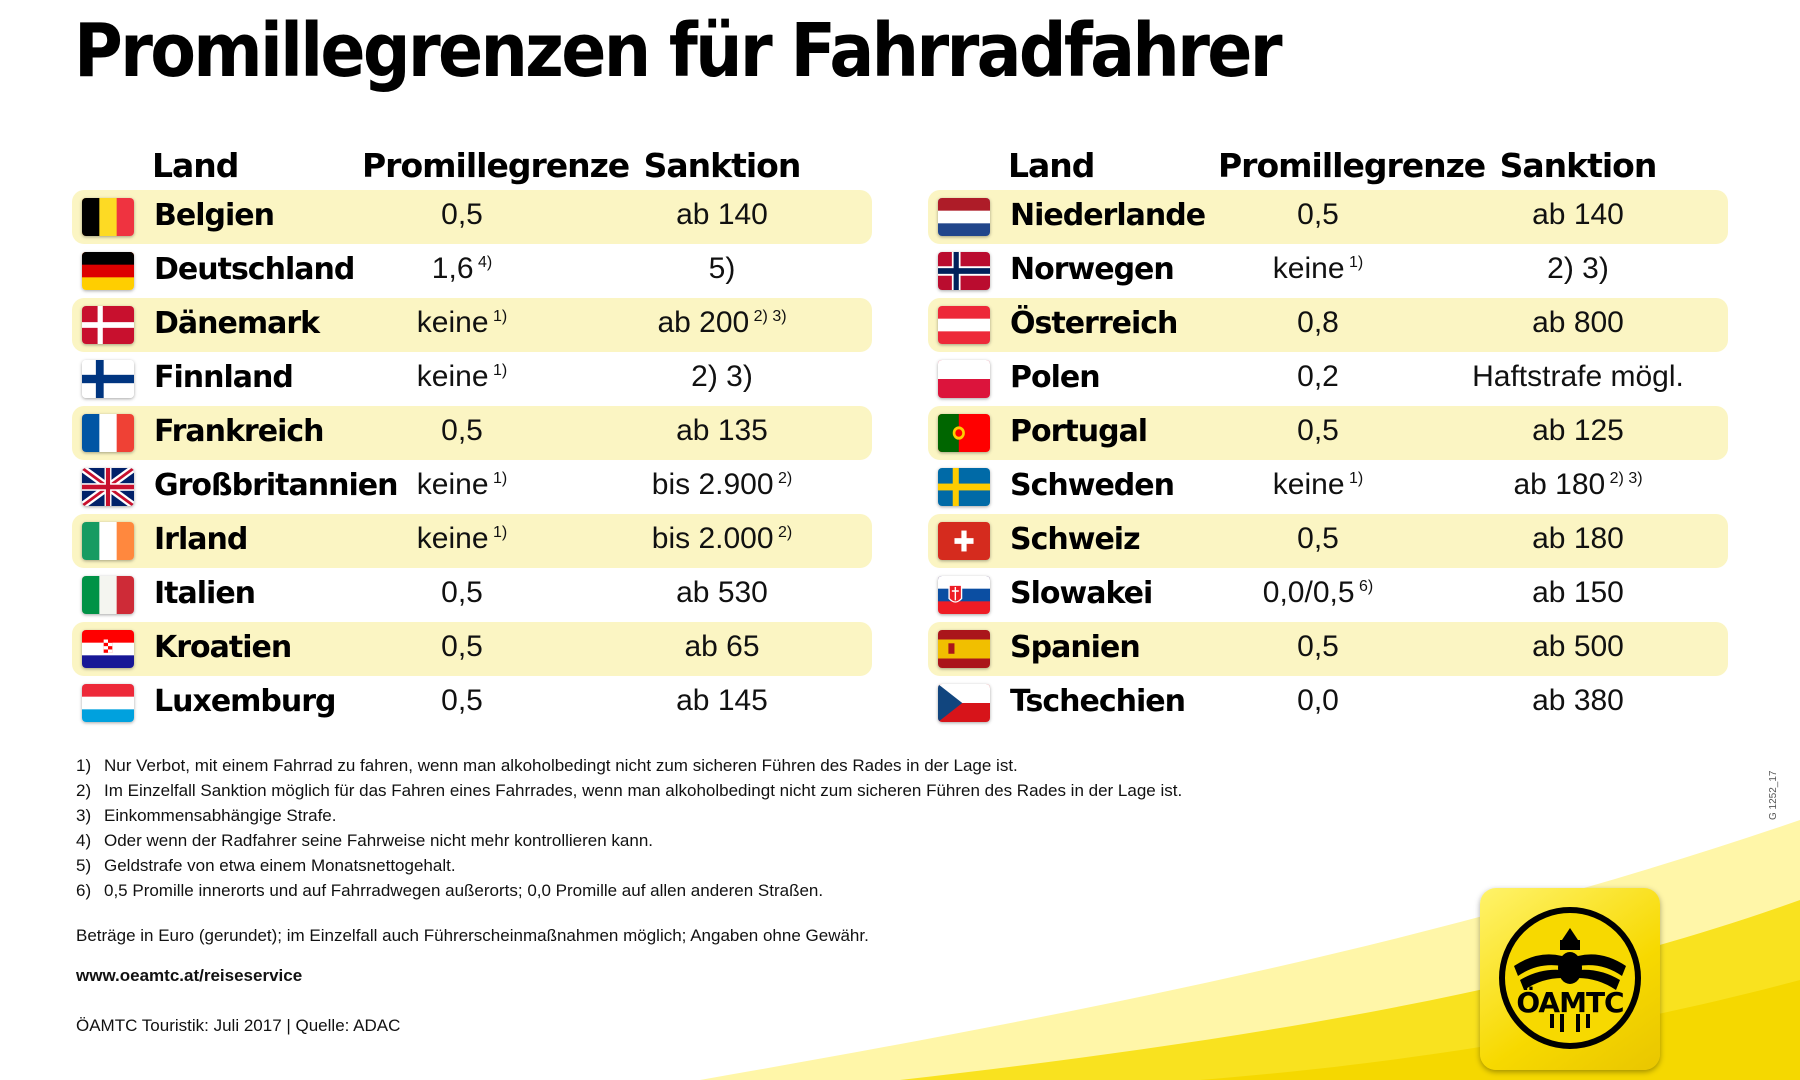  I want to click on limit-value: 0,2, so click(1318, 377).